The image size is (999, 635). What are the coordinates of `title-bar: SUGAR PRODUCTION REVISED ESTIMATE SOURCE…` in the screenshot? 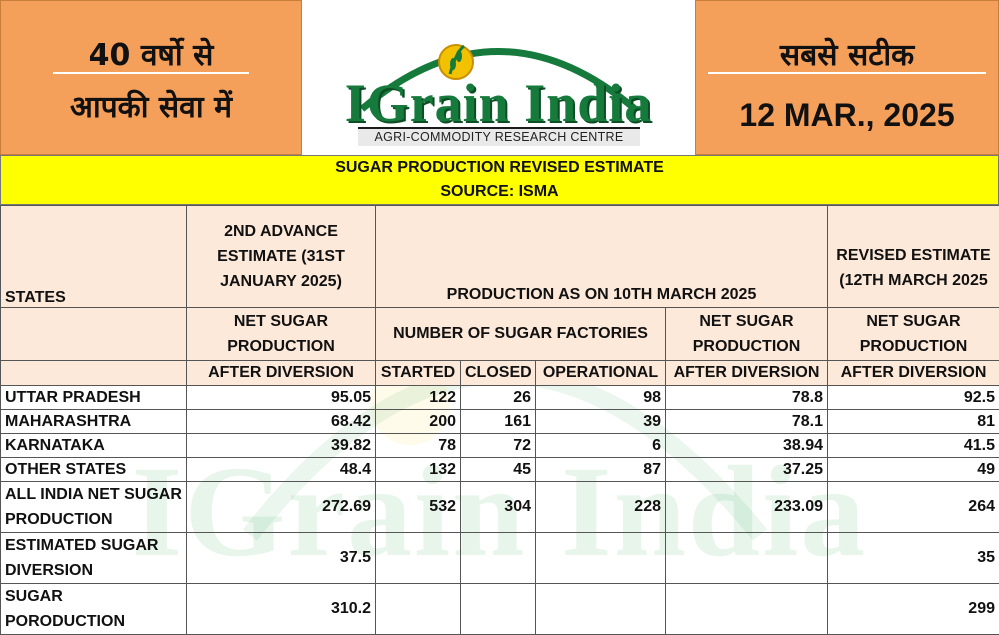 It's located at (499, 180).